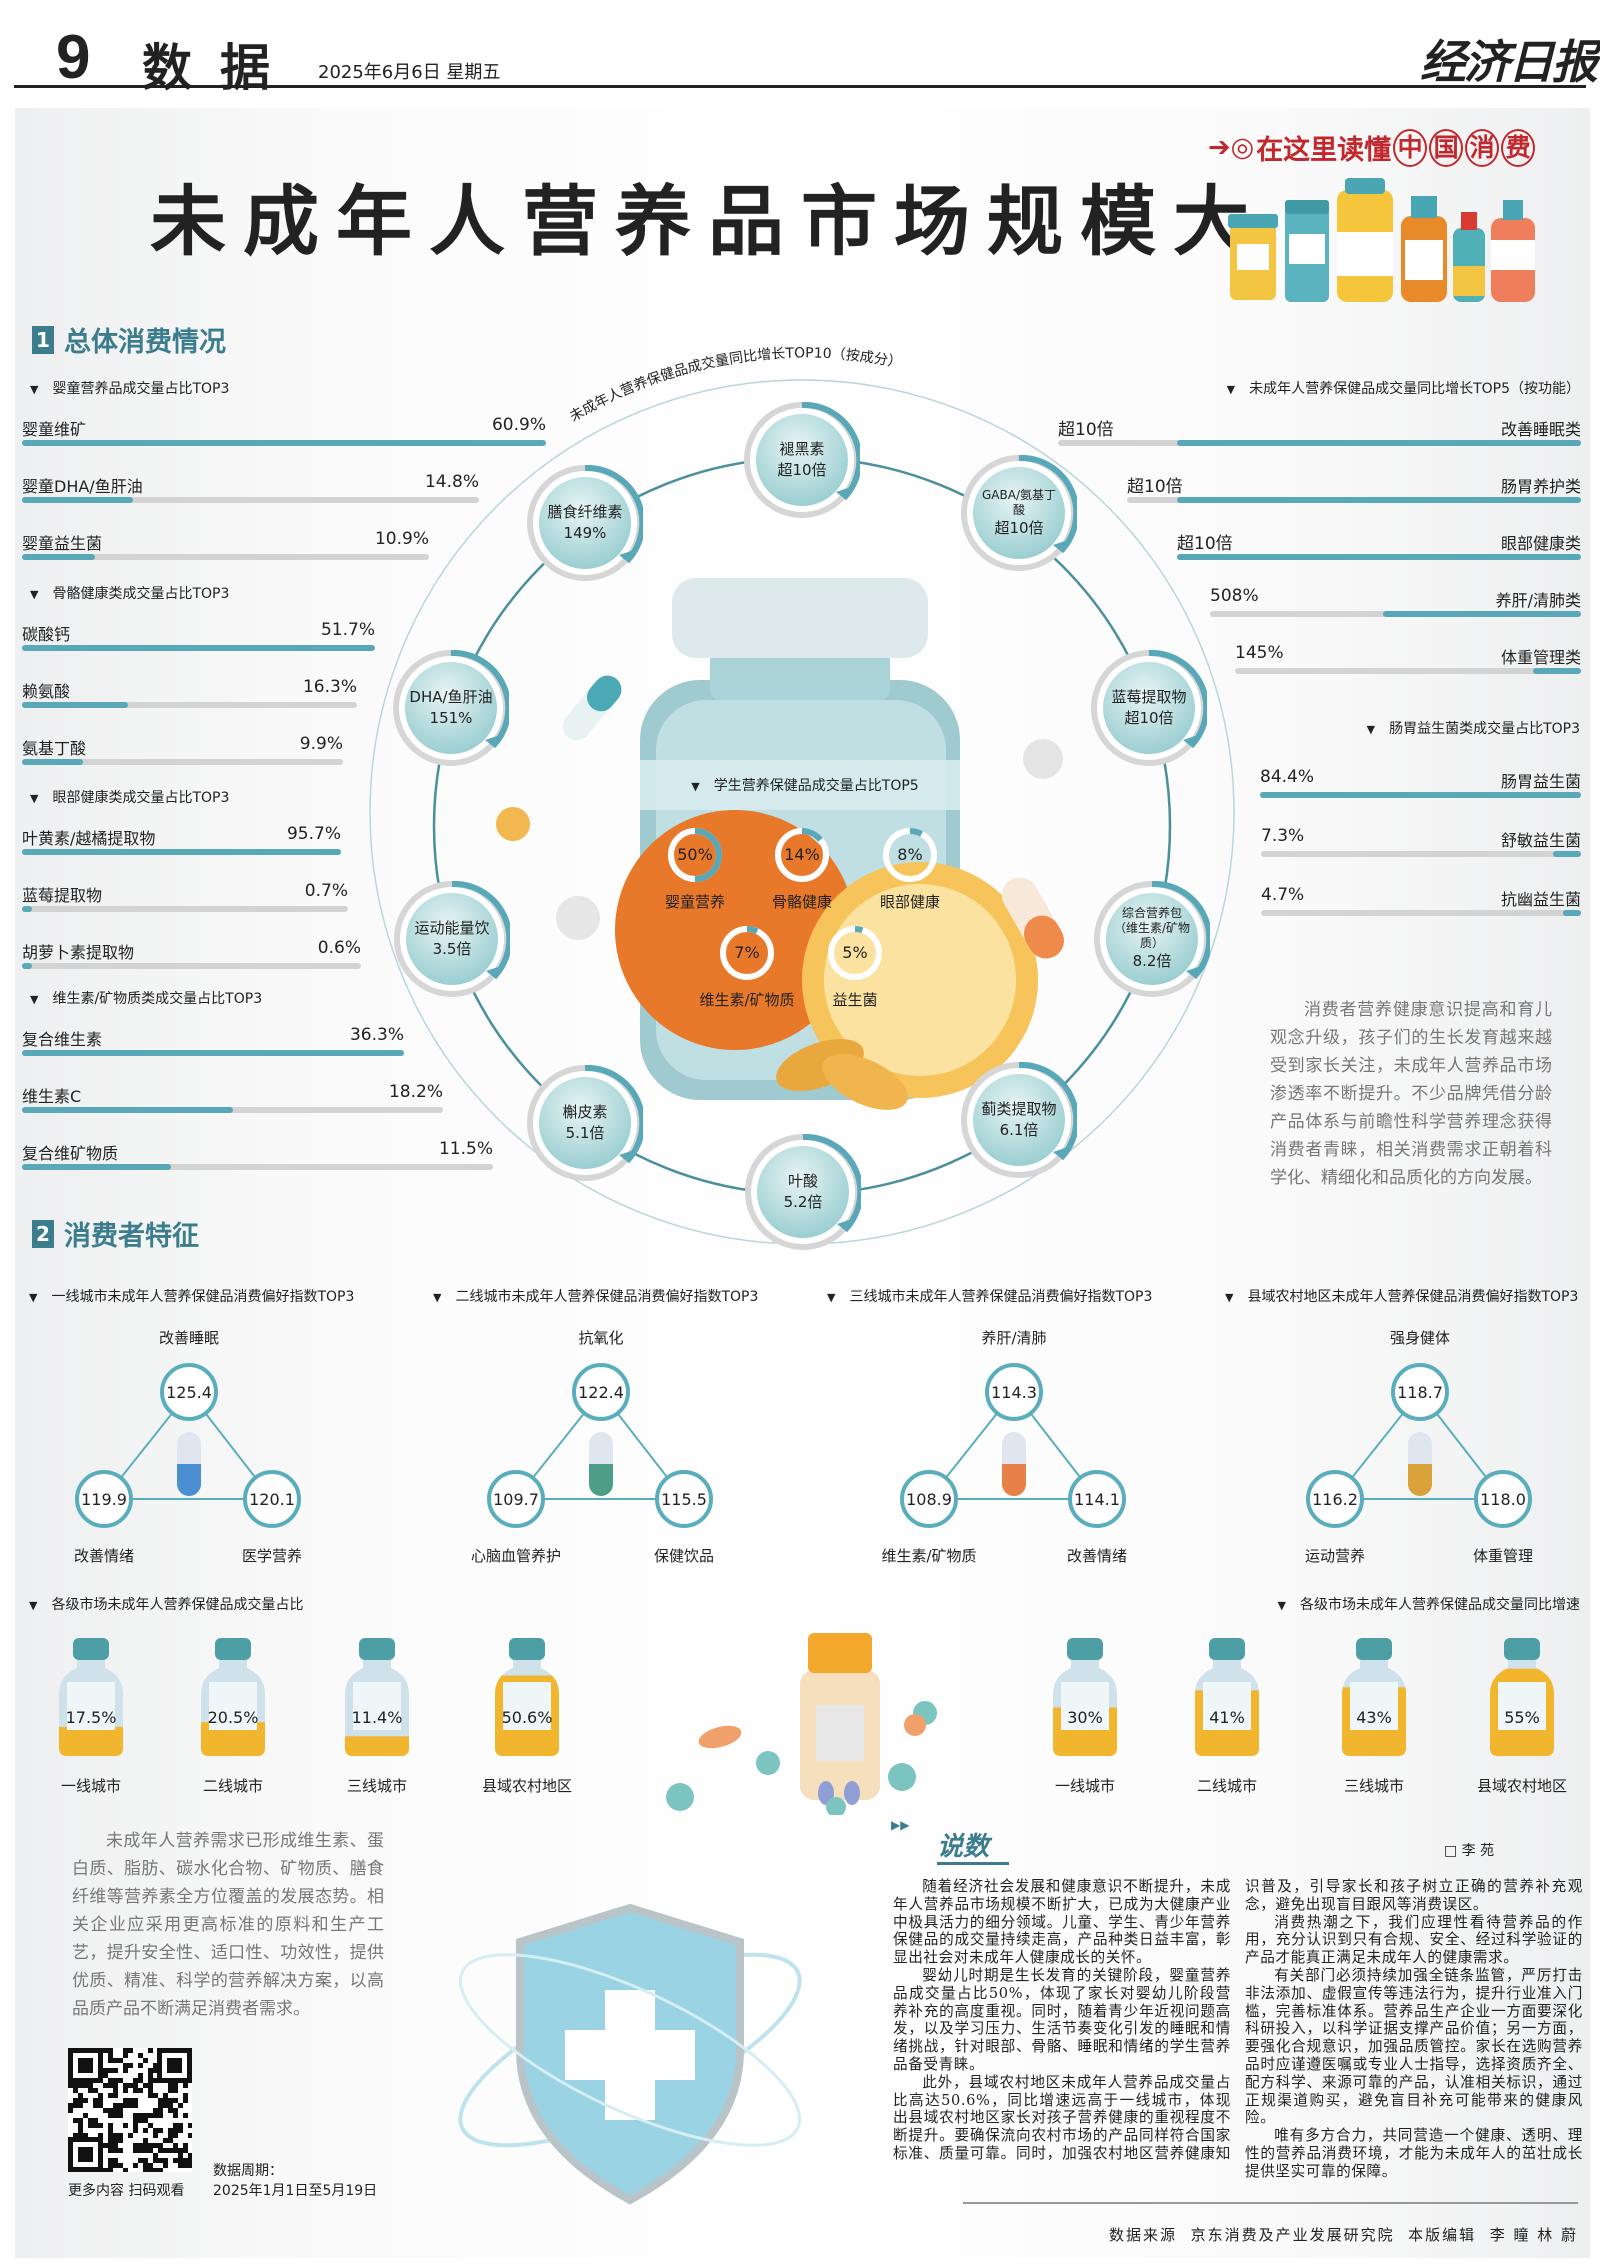  Describe the element at coordinates (708, 221) in the screenshot. I see `page-title: 未成年人营养品市场规模大` at that location.